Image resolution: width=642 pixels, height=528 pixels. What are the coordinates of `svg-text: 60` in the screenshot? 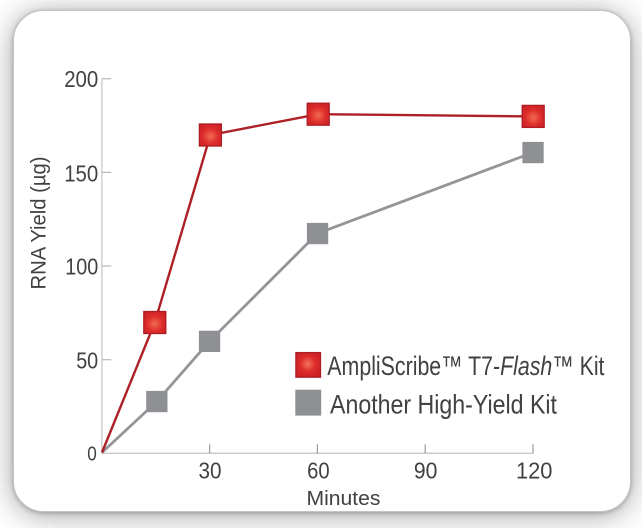 It's located at (318, 471).